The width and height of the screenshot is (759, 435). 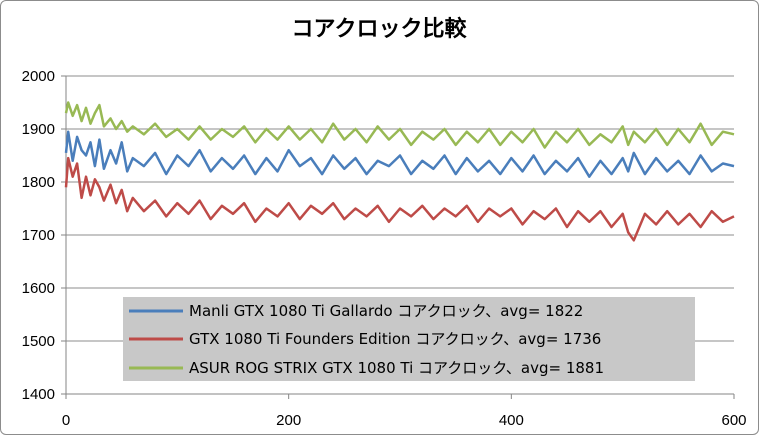 What do you see at coordinates (399, 125) in the screenshot?
I see `series-line-asus` at bounding box center [399, 125].